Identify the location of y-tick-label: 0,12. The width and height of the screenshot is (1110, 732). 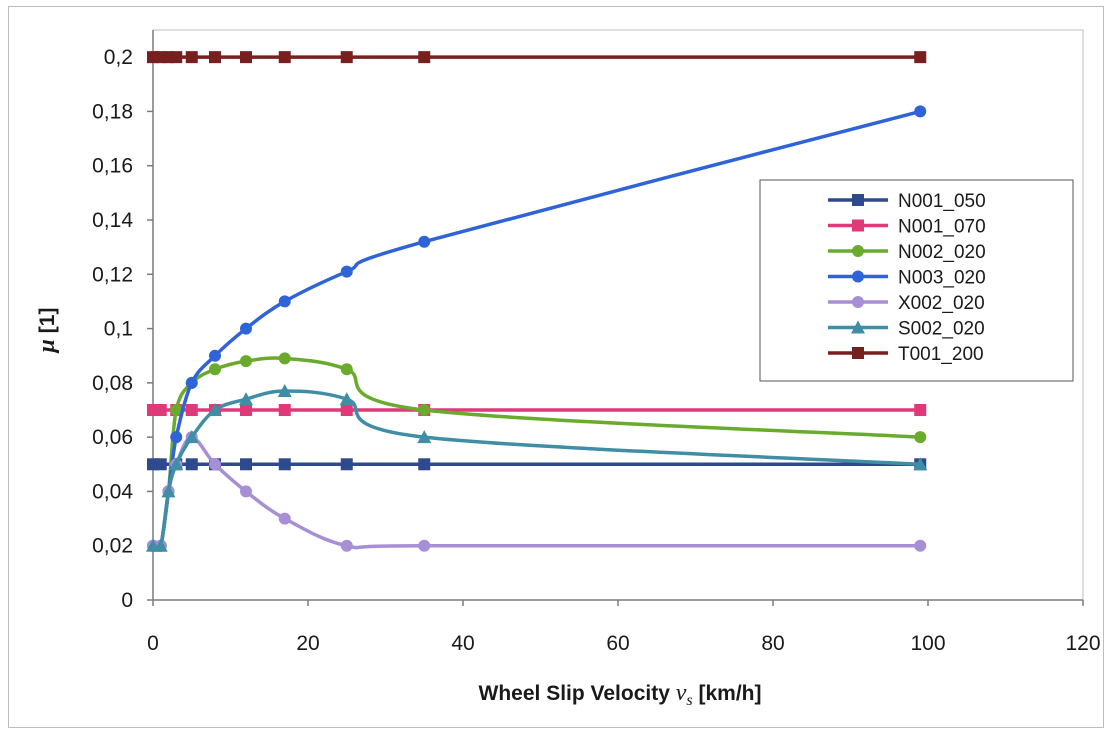
(112, 274).